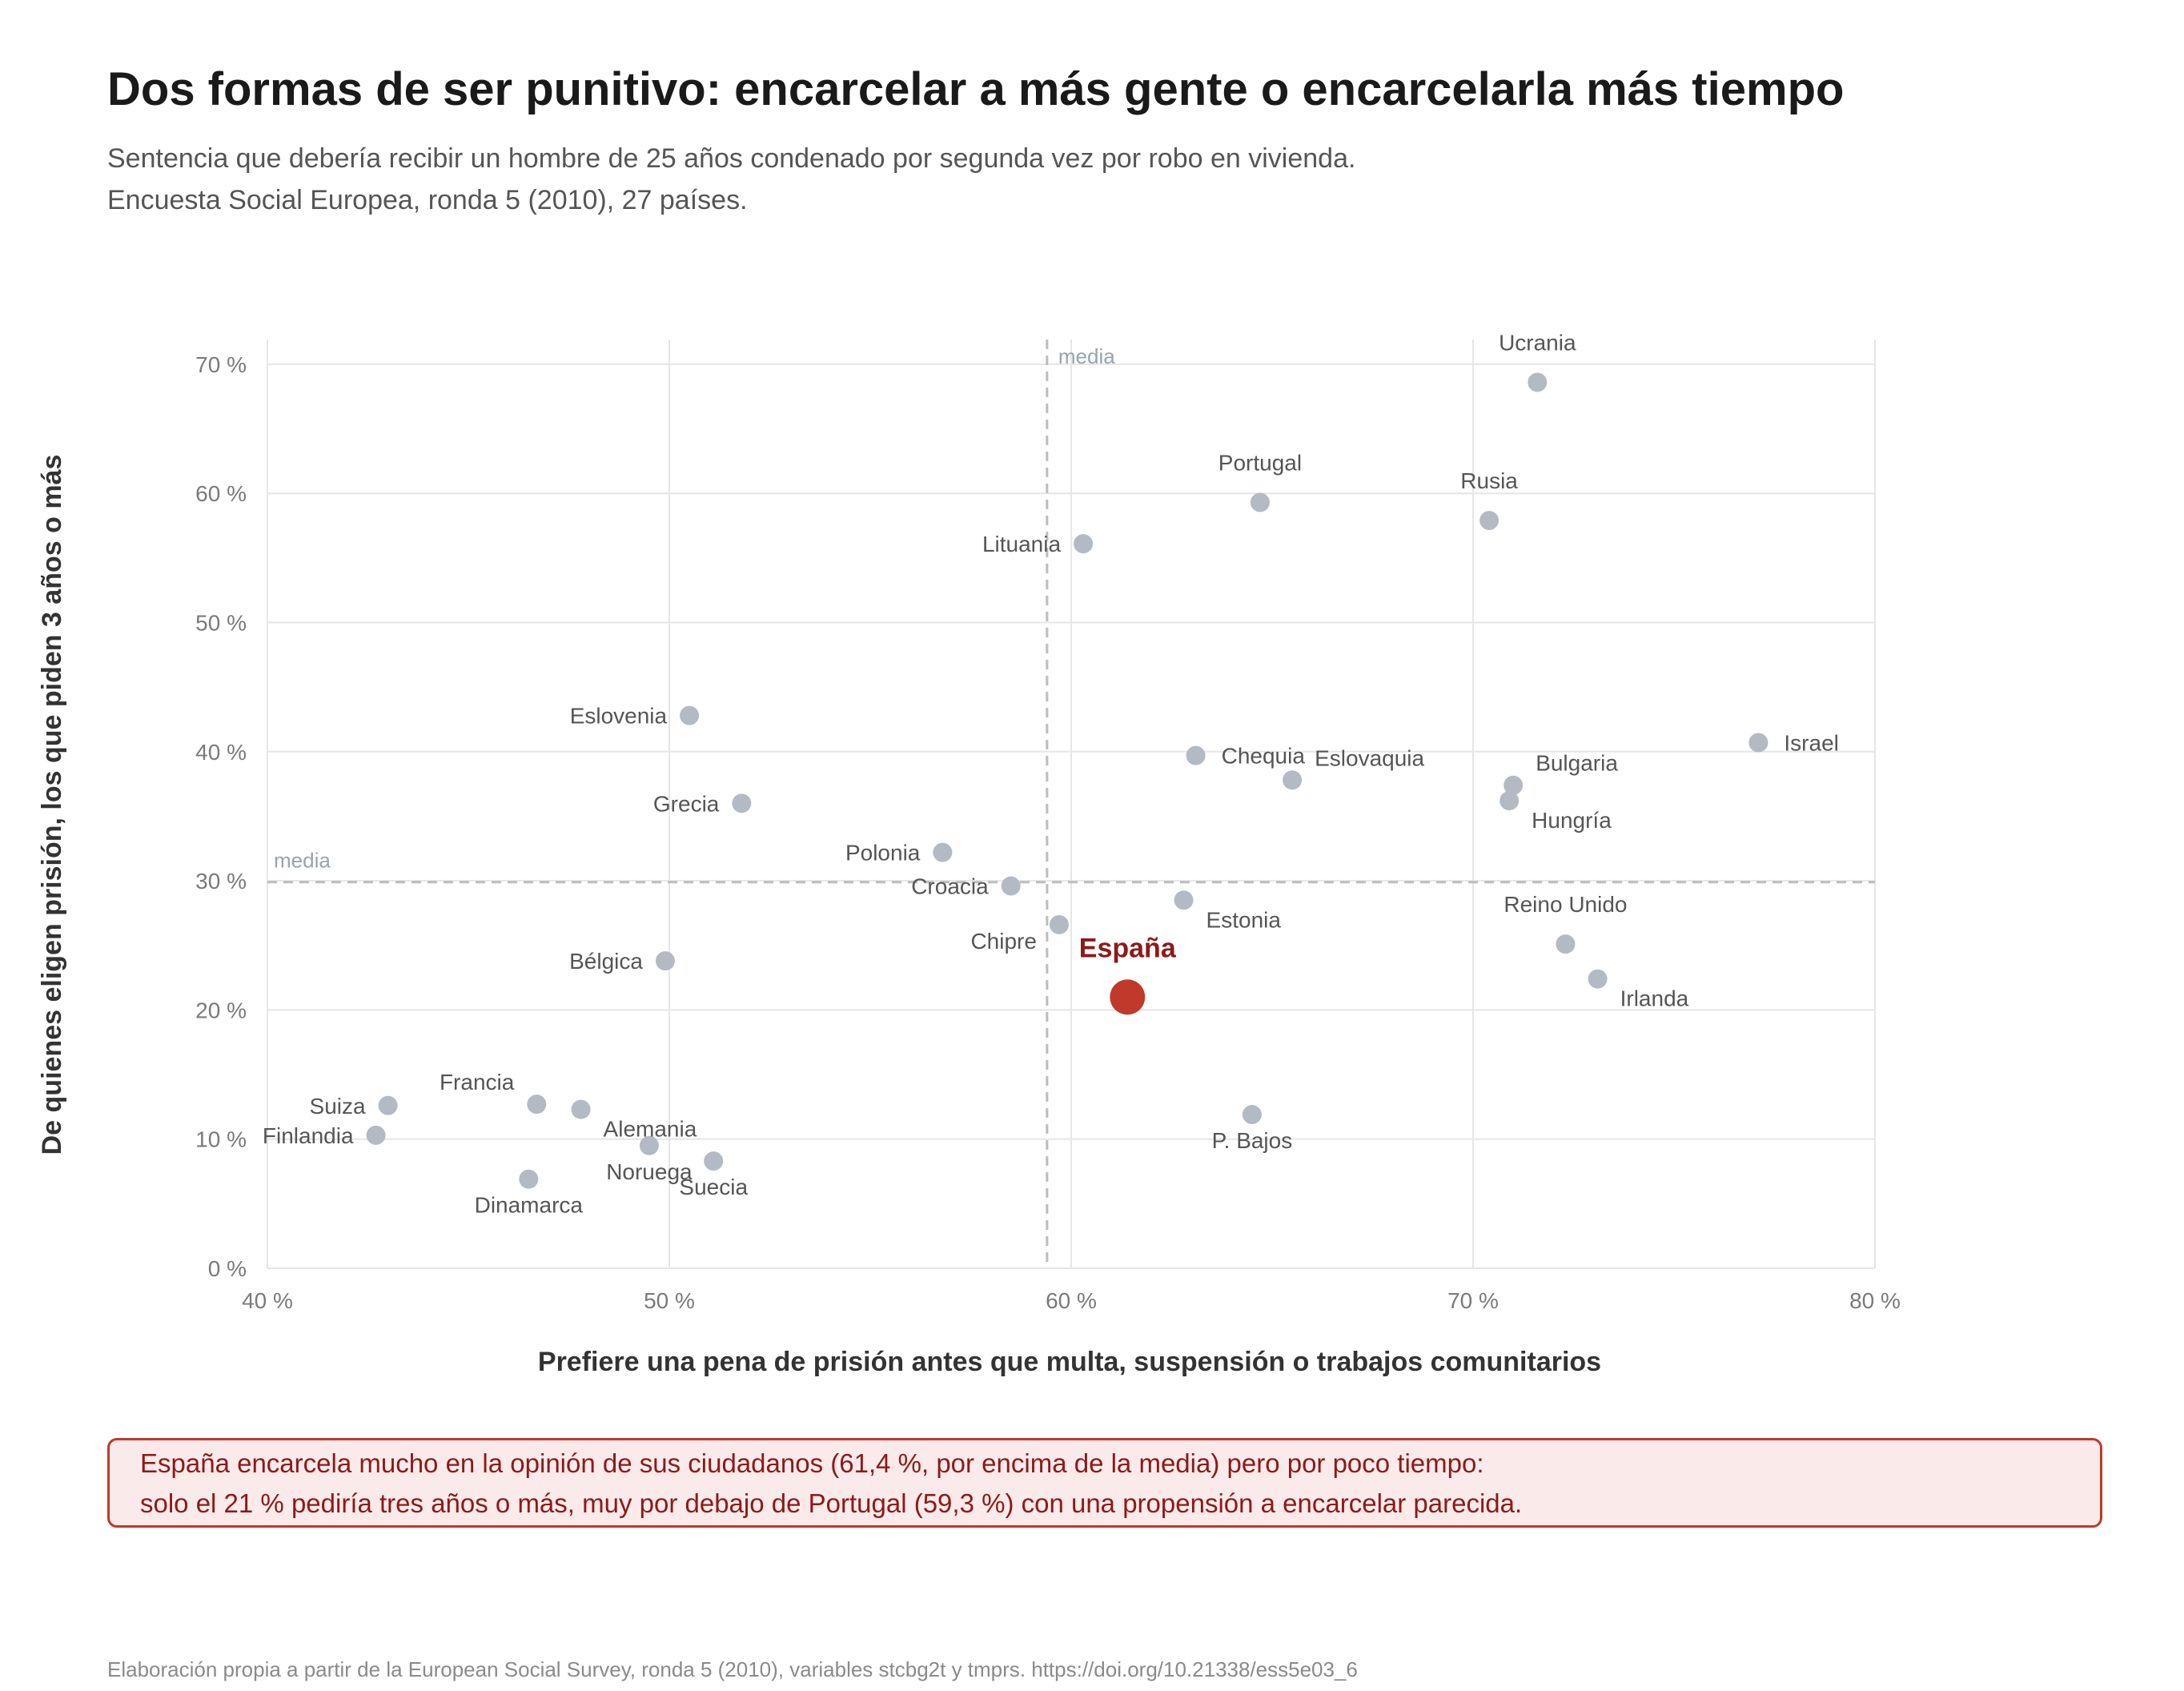 The height and width of the screenshot is (1691, 2184). What do you see at coordinates (221, 752) in the screenshot?
I see `y-tick-label: 40 %` at bounding box center [221, 752].